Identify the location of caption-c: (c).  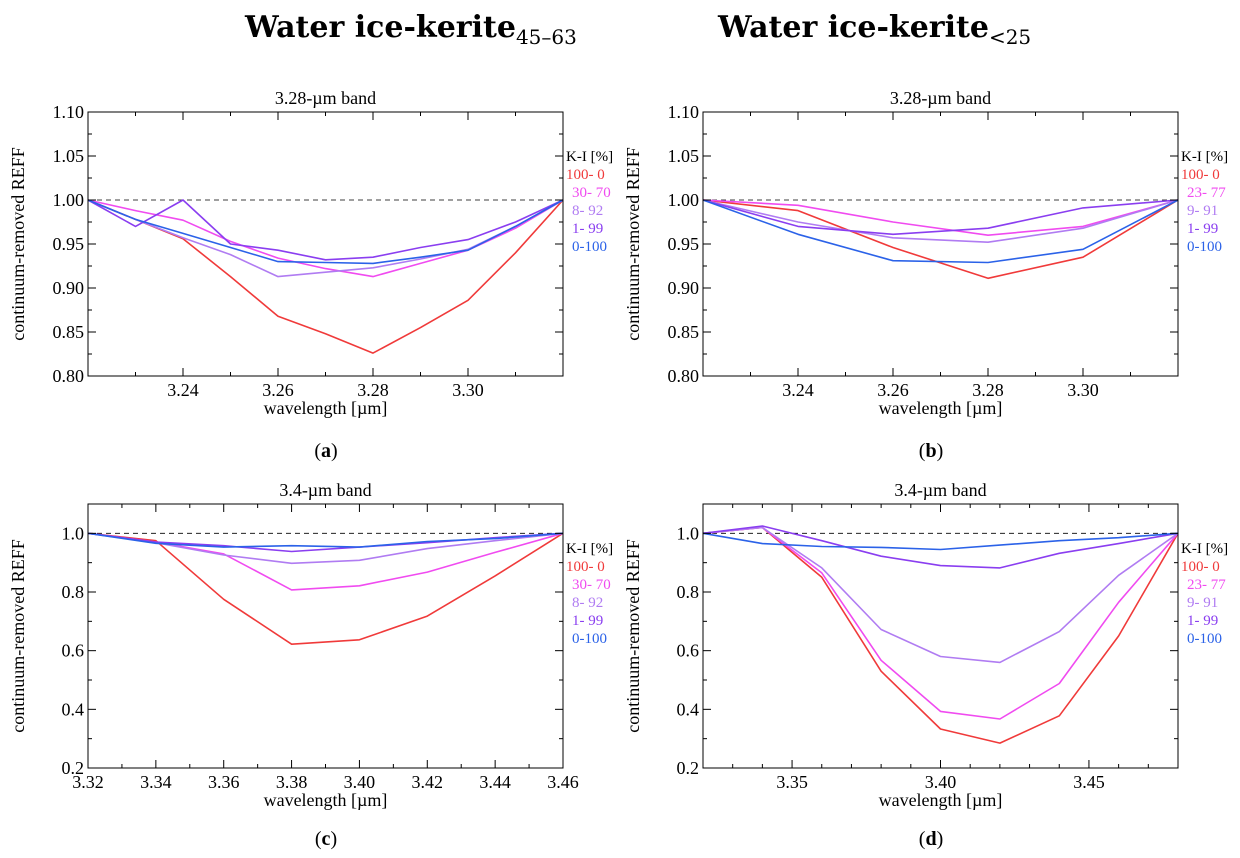
(326, 839).